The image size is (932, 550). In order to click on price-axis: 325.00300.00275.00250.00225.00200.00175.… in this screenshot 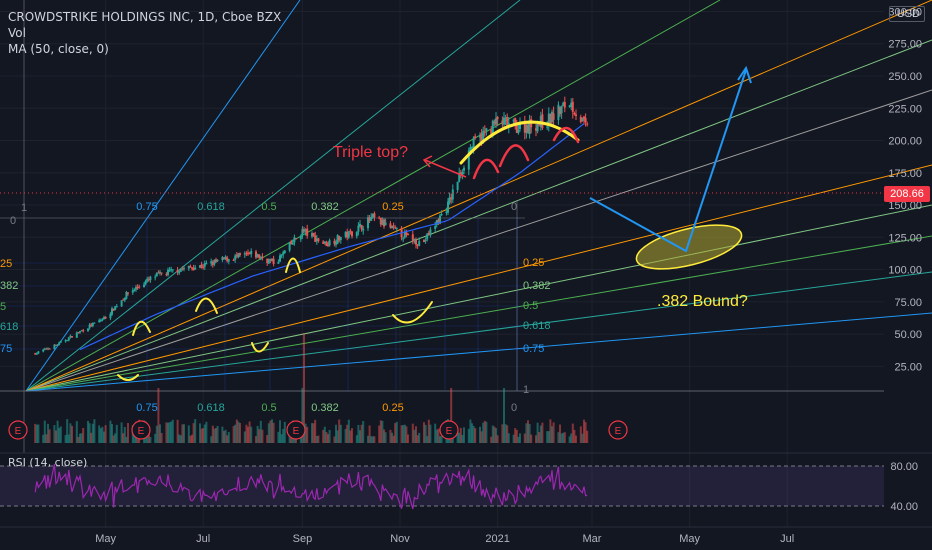, I will do `click(905, 186)`.